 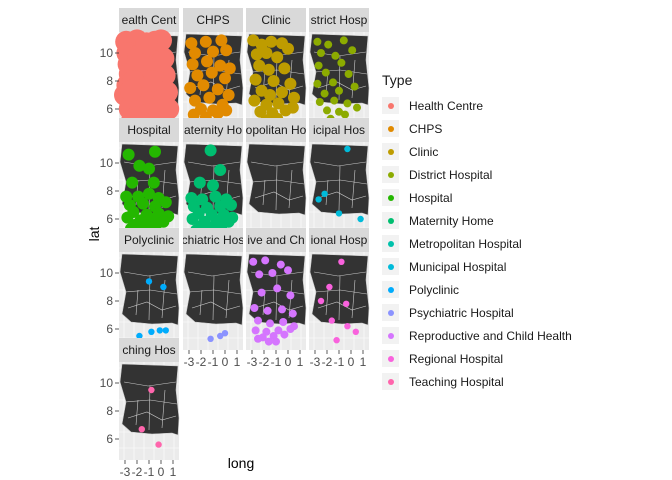 I want to click on facet-panel: aternity Ho, so click(x=213, y=179).